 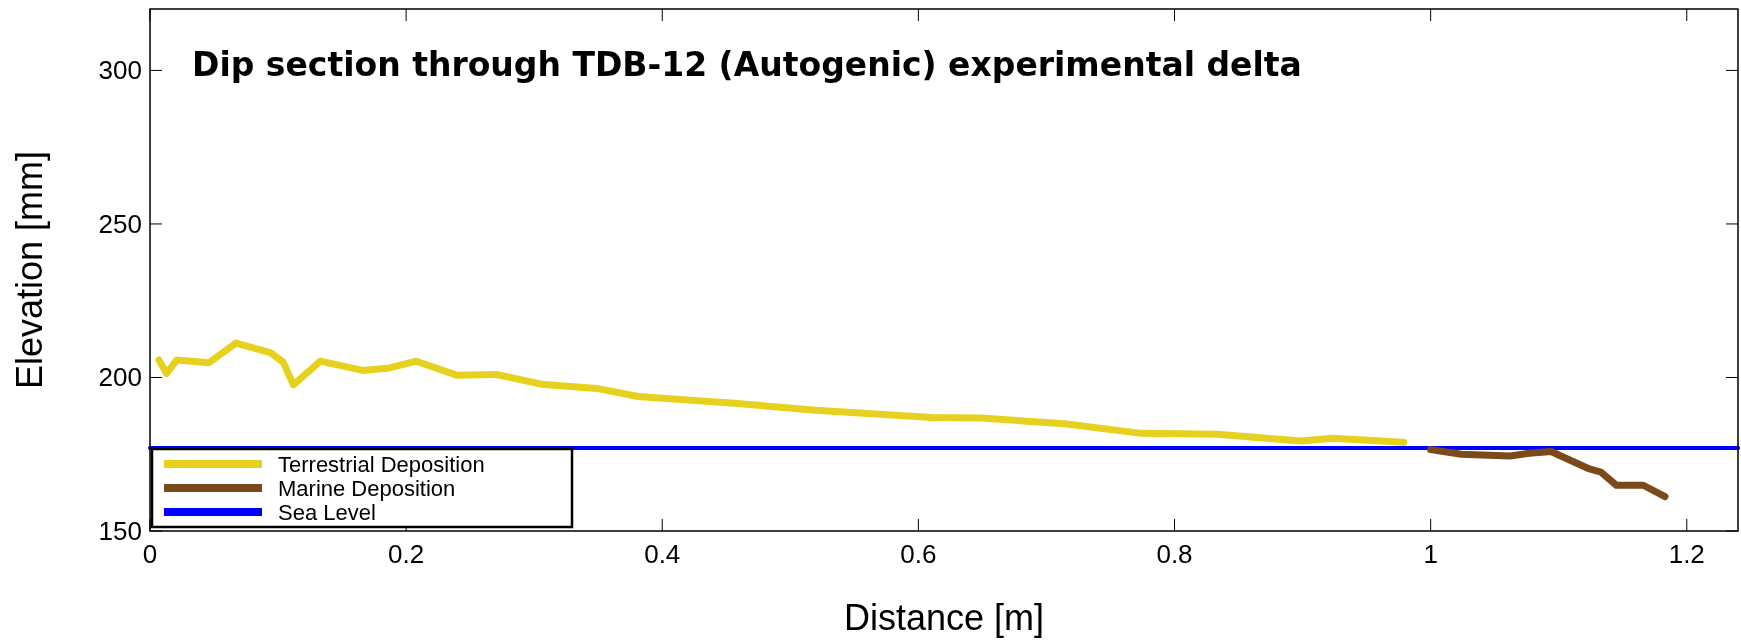 I want to click on x-tick-label: 0.8, so click(x=1174, y=554).